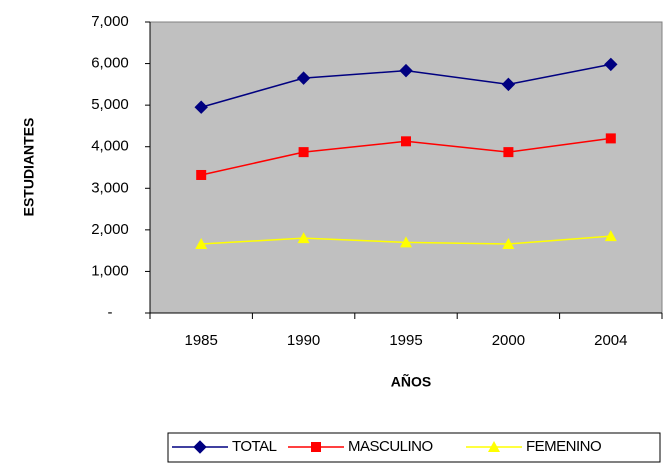  Describe the element at coordinates (110, 229) in the screenshot. I see `y-tick-label: 2,000` at that location.